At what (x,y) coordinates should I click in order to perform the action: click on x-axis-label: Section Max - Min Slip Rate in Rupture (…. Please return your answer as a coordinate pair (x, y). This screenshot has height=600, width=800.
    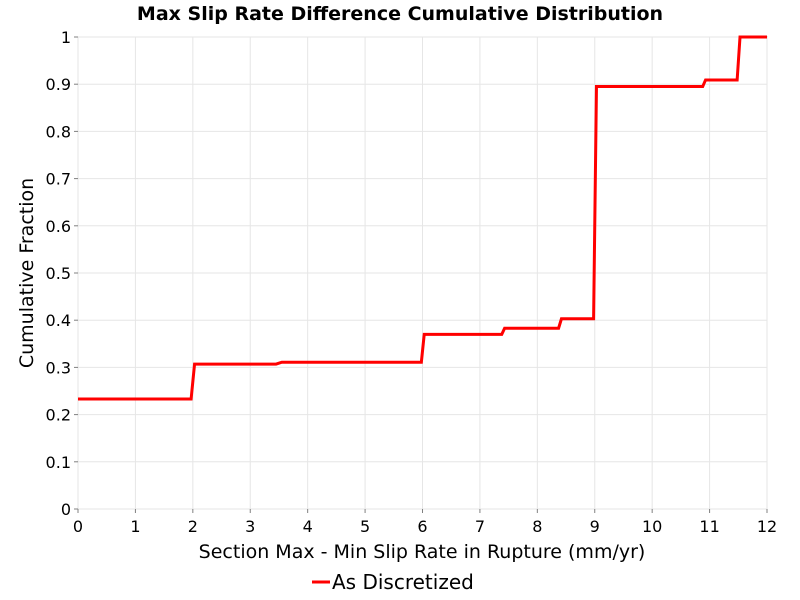
    Looking at the image, I should click on (422, 552).